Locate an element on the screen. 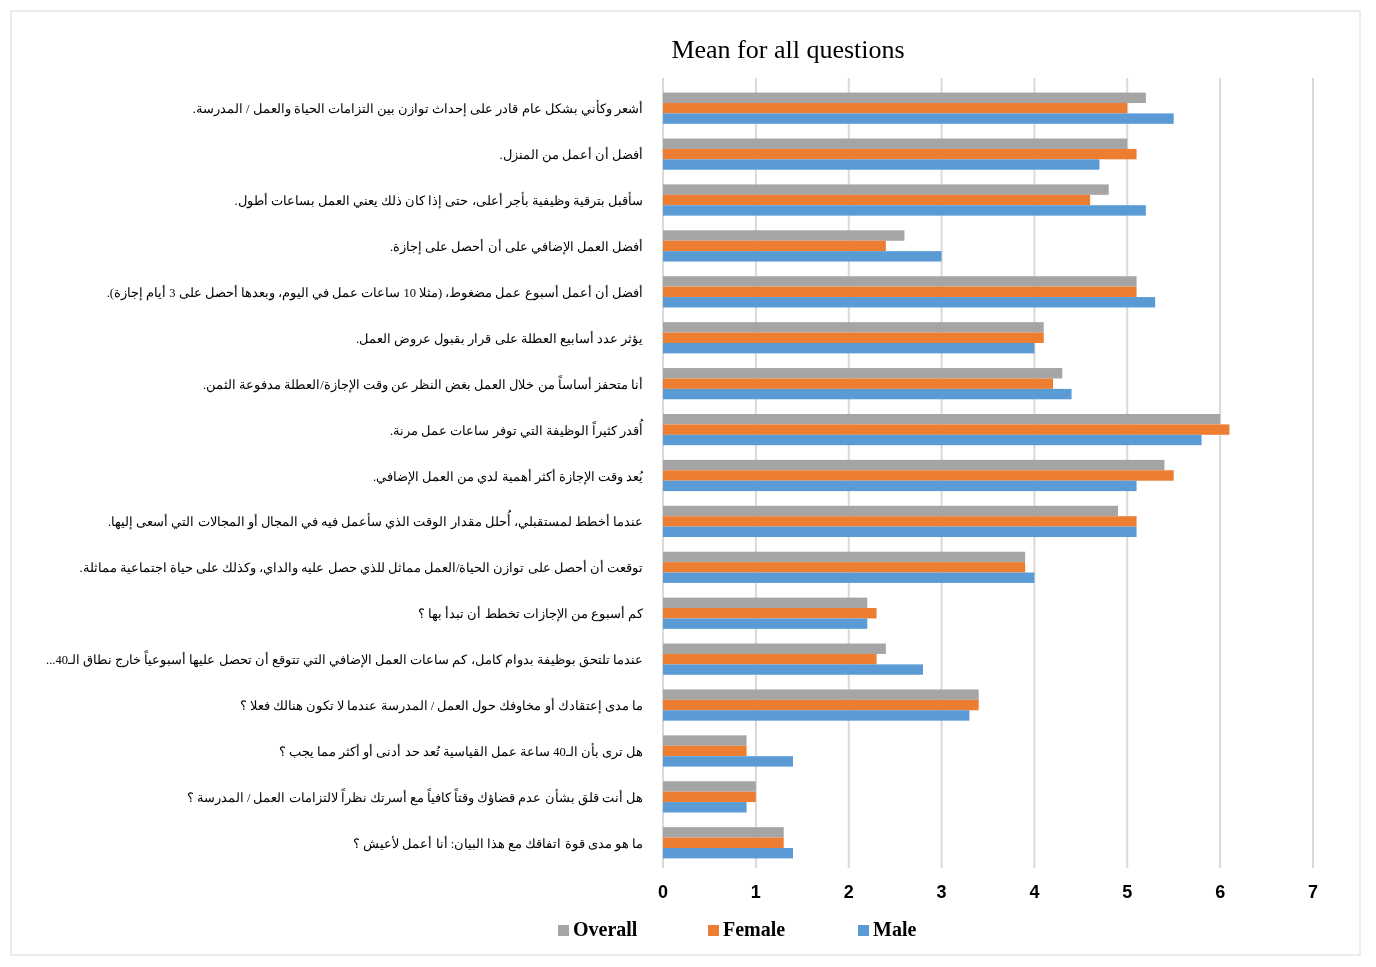 This screenshot has height=967, width=1376. y-tick-label: يُعد وقت الإجازة أكثر أهمية لدي من العمل الإضافي. is located at coordinates (508, 476).